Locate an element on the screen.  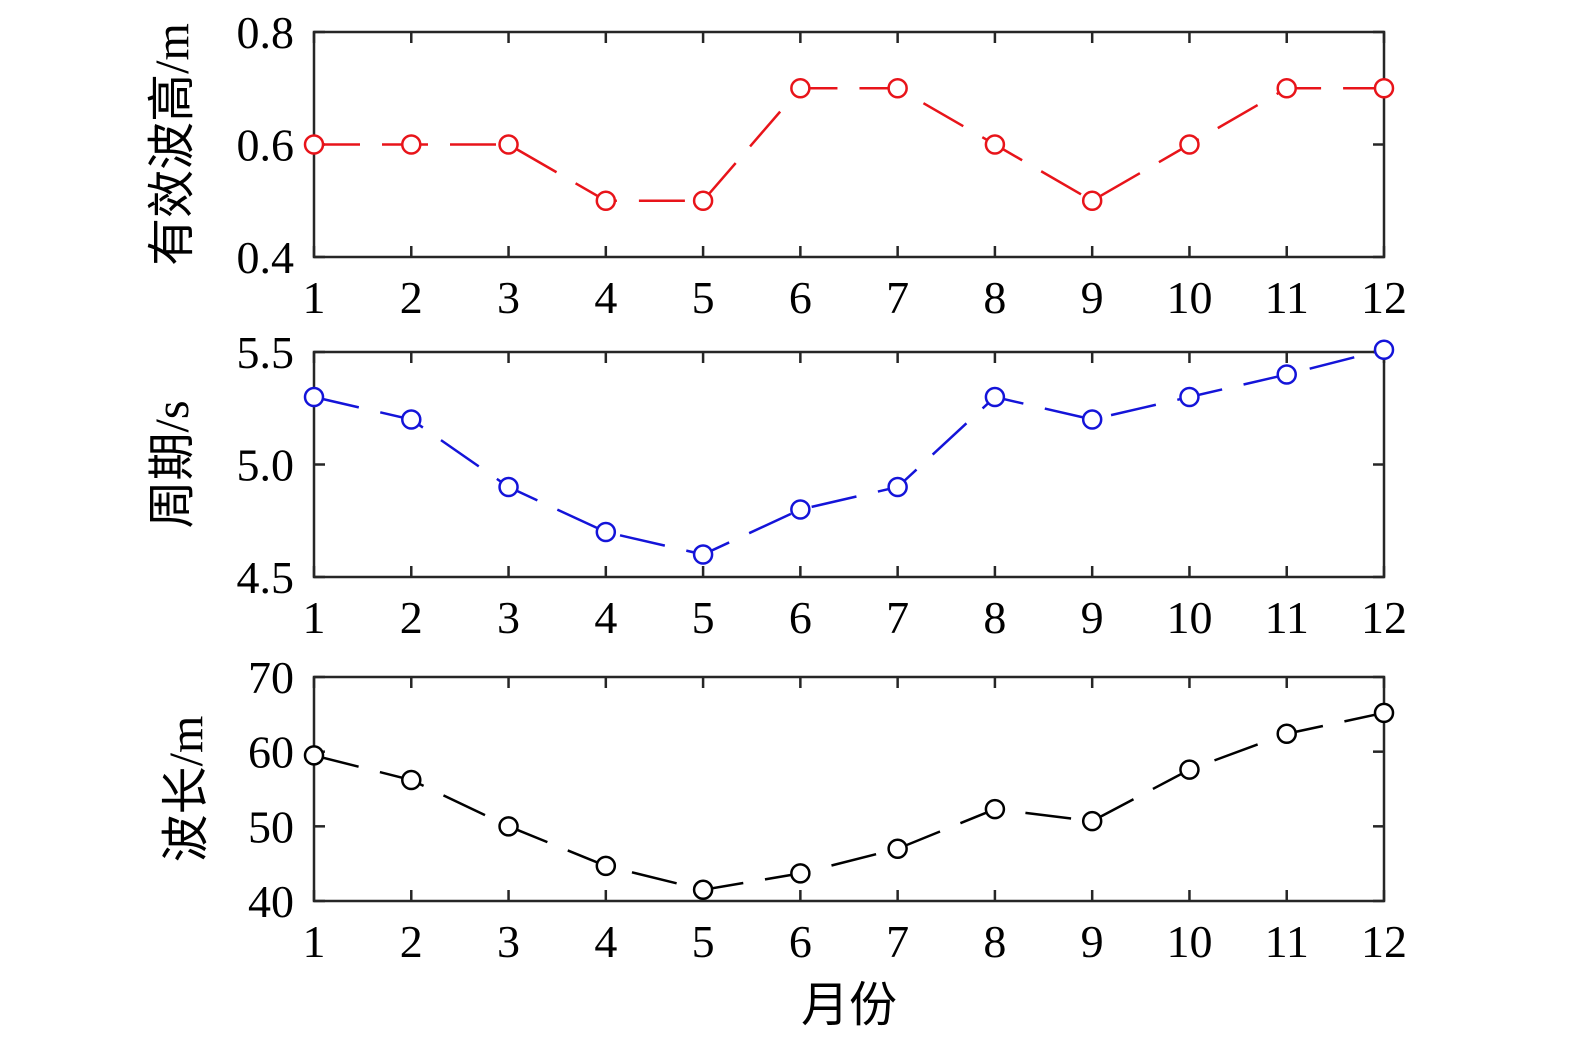
panel-3-ytick-label: 60 is located at coordinates (271, 752).